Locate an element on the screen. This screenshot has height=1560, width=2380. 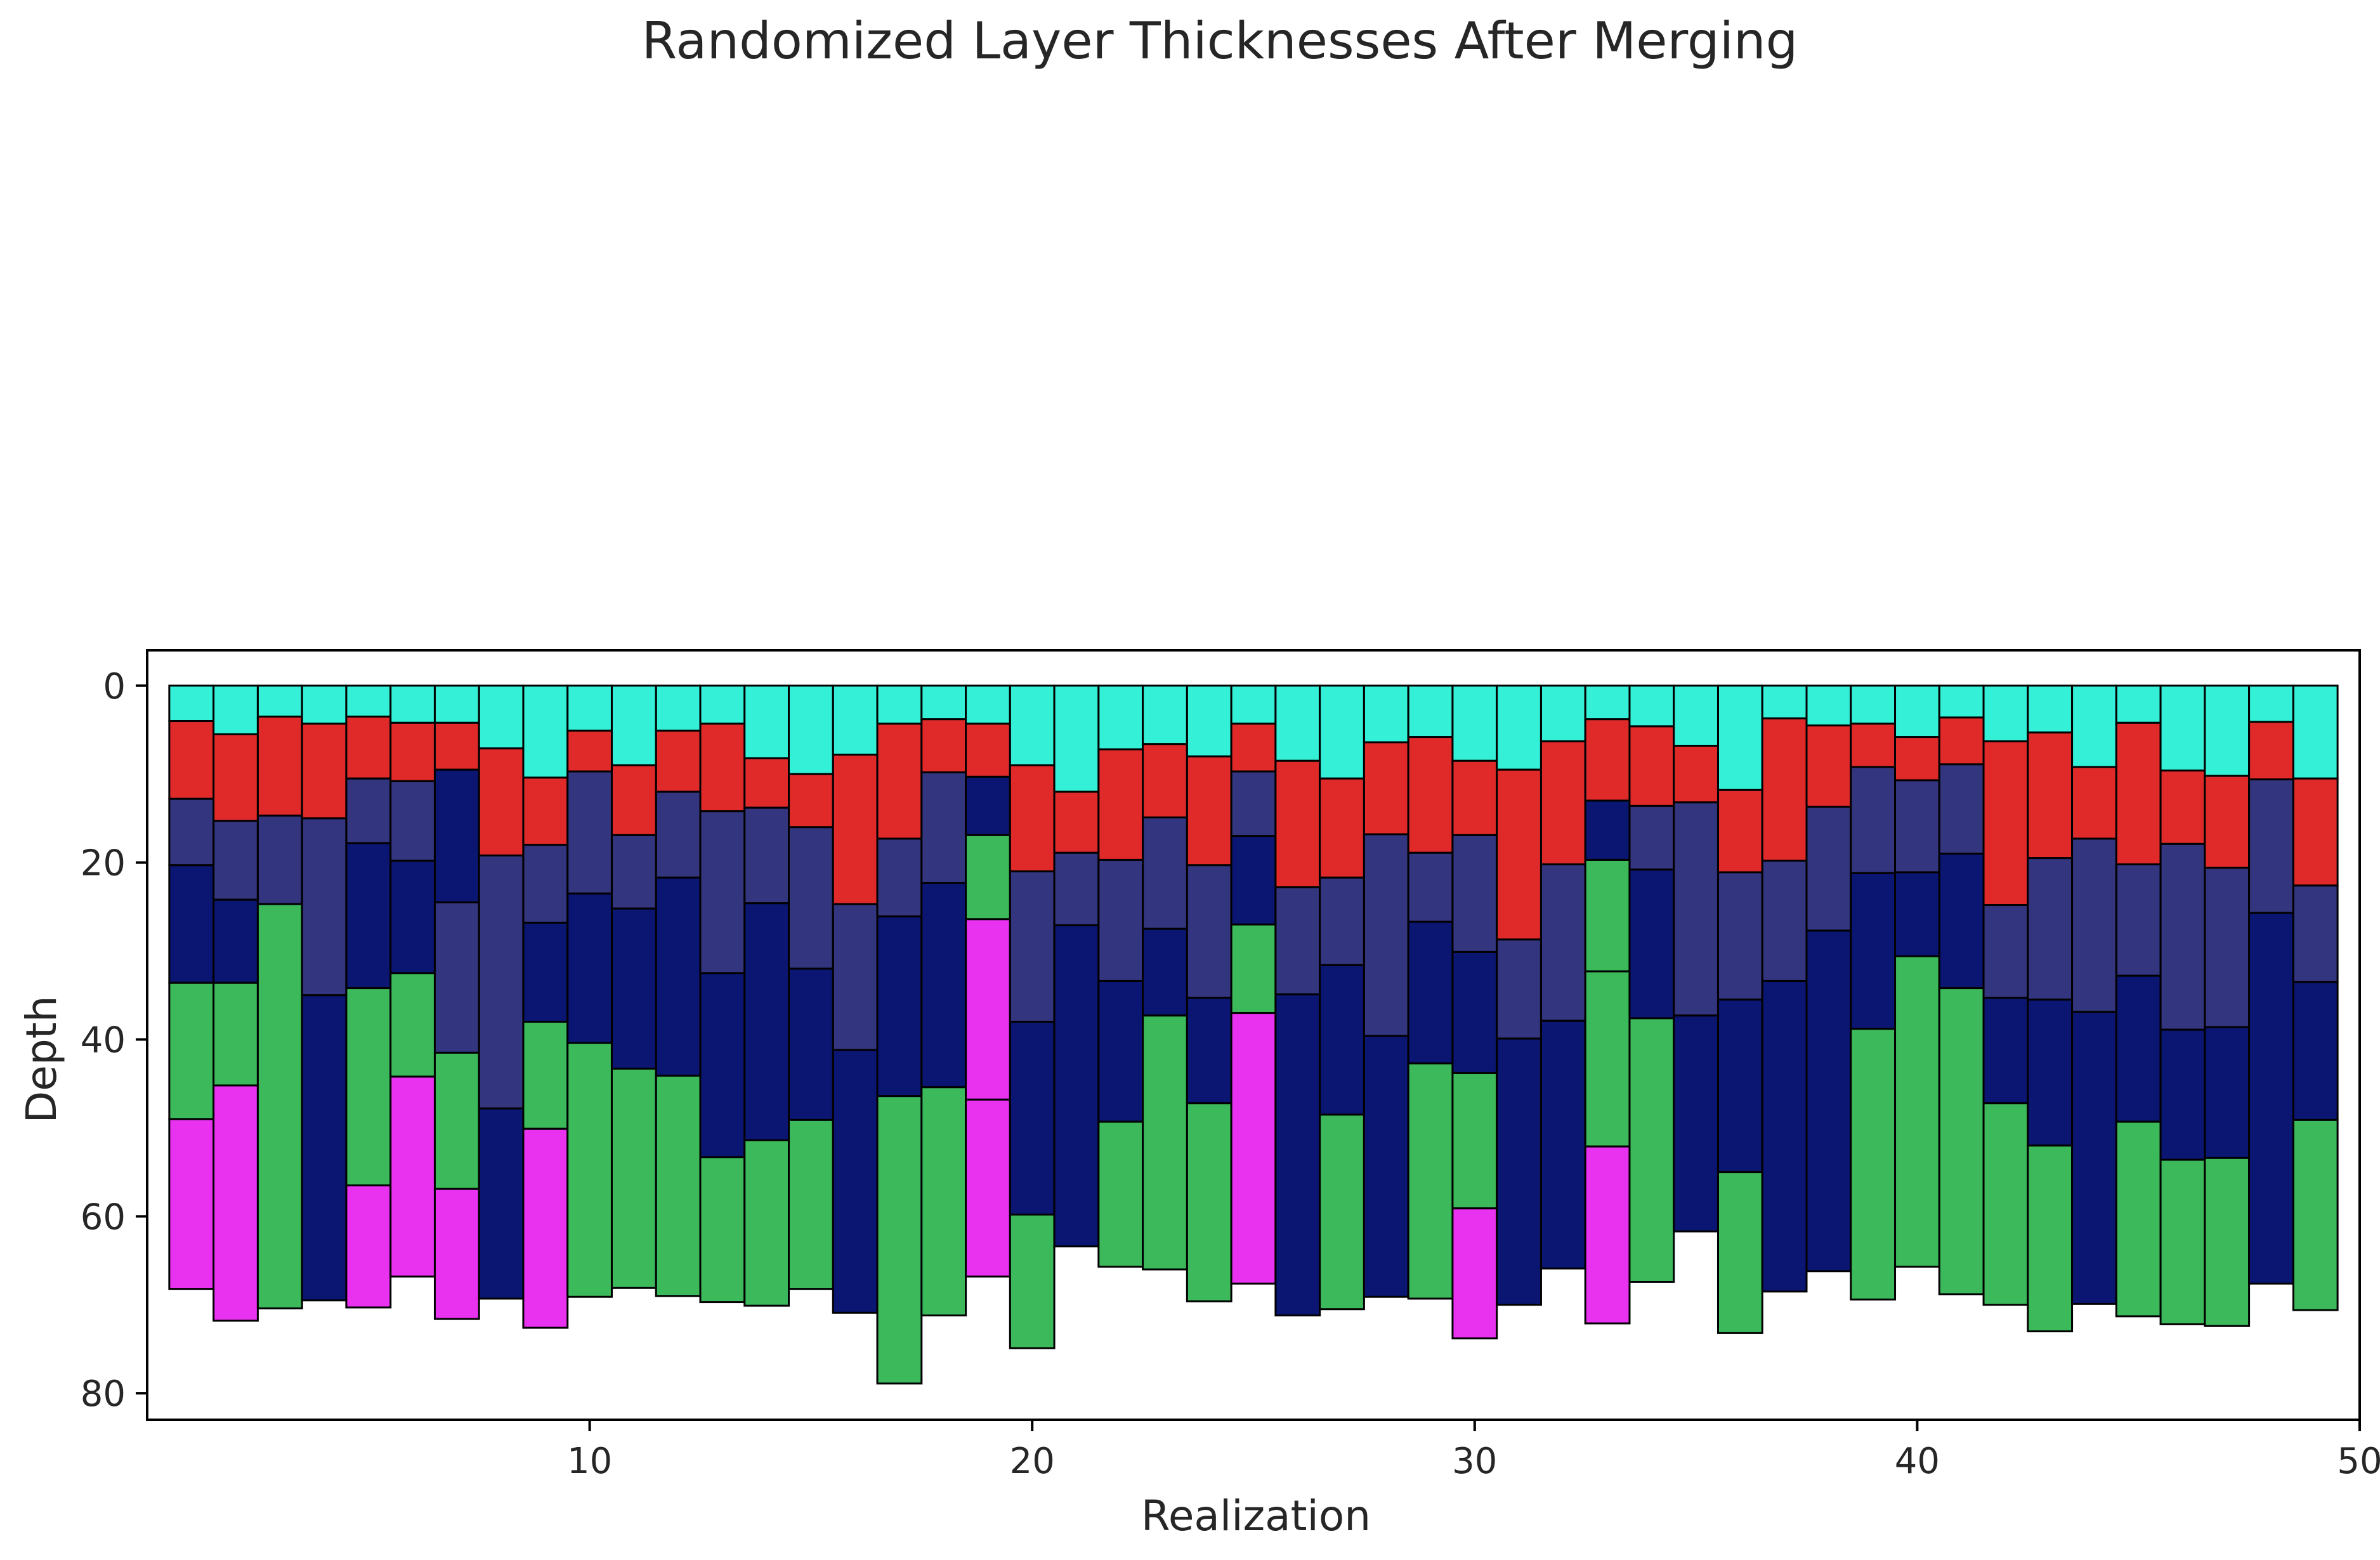
bar-segment-r12-l3 is located at coordinates (678, 834).